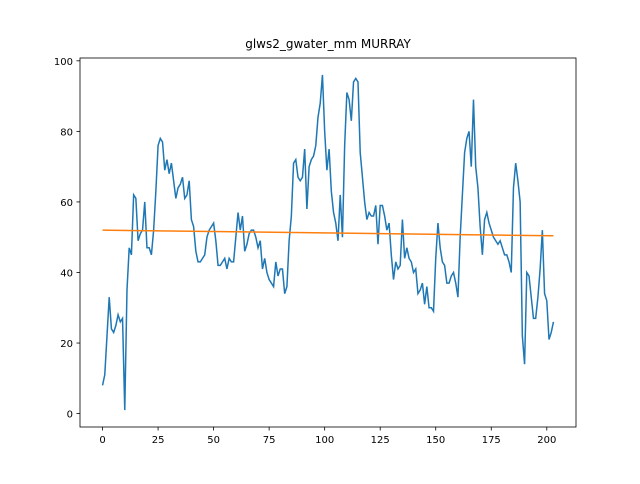 The width and height of the screenshot is (640, 484). I want to click on y-tick-label: 0, so click(70, 415).